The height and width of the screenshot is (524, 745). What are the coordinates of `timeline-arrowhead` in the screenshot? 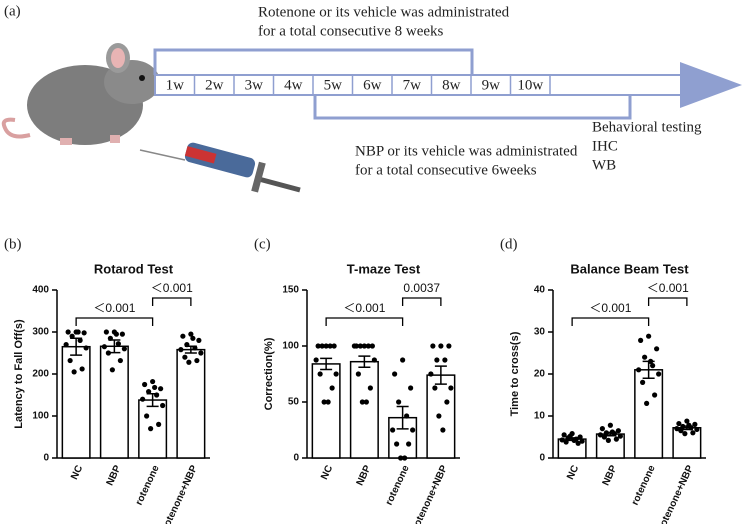 It's located at (711, 85).